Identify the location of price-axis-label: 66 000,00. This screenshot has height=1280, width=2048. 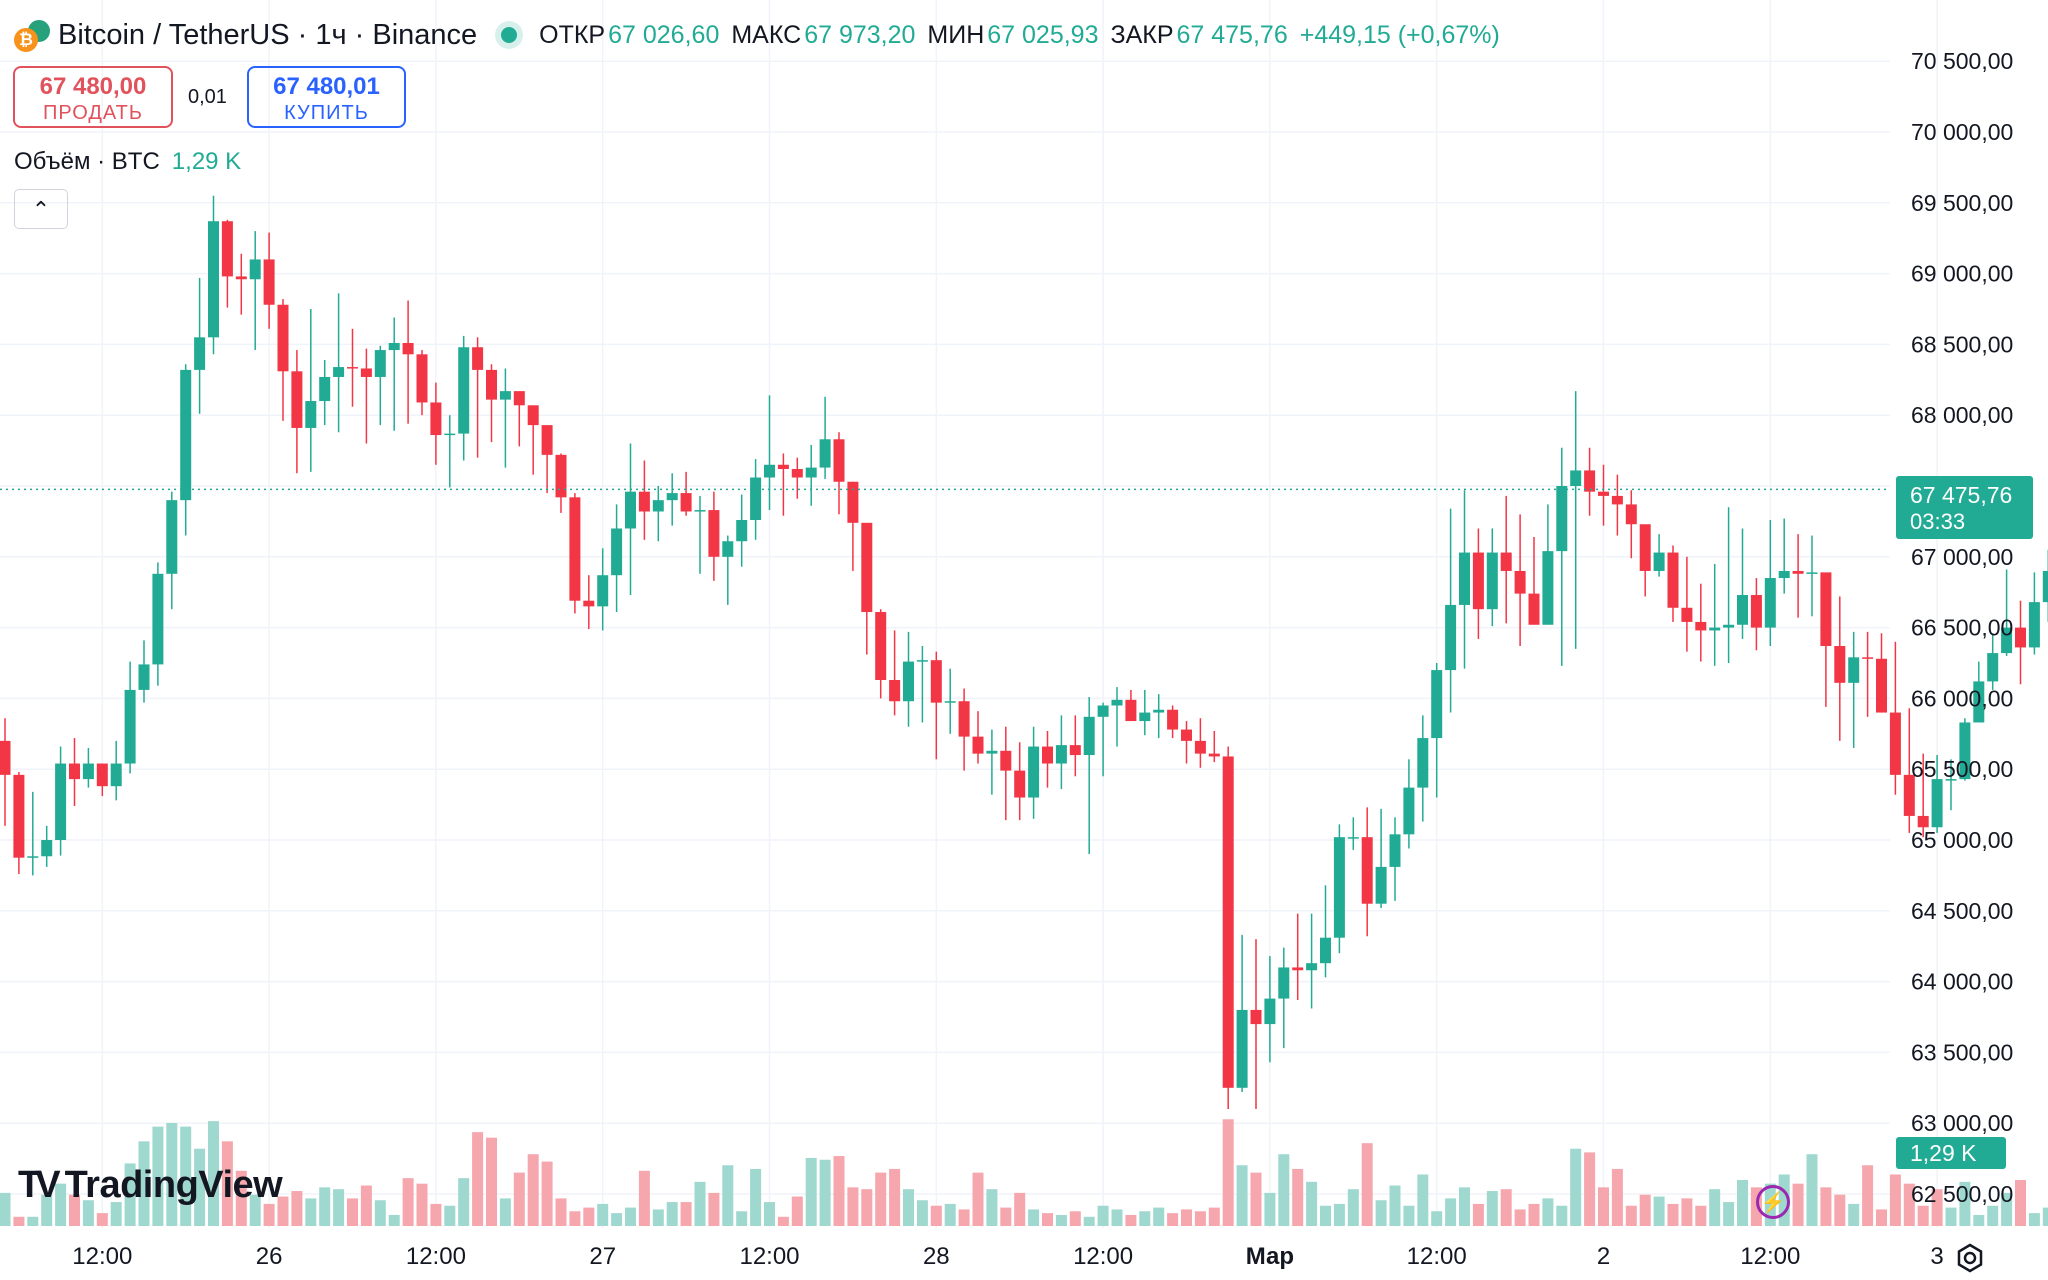
(1962, 698).